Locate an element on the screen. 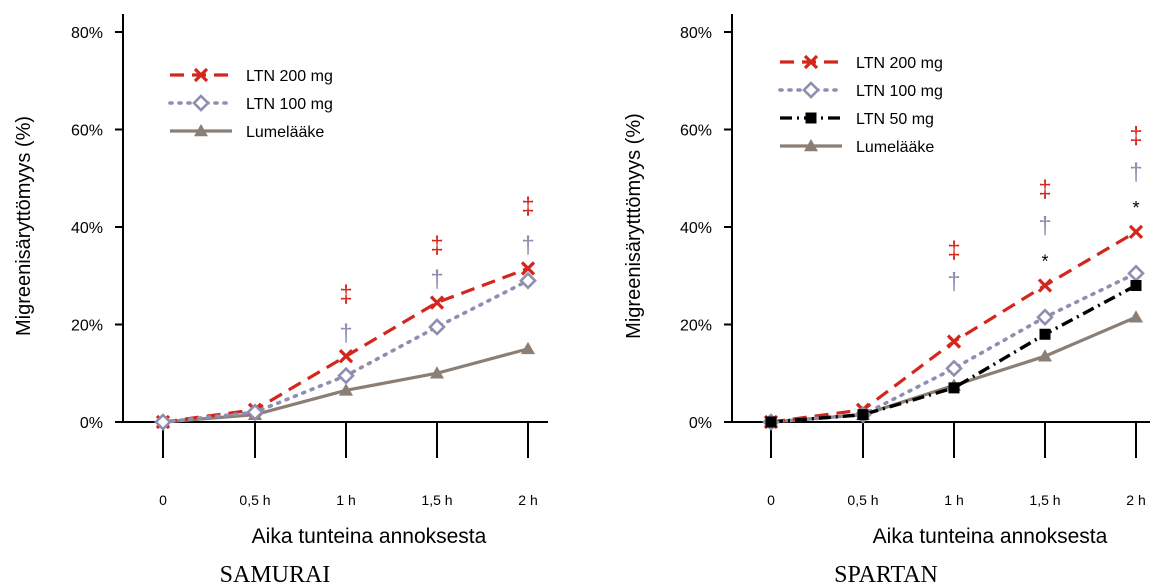 Image resolution: width=1158 pixels, height=588 pixels. series-line-ltn50 is located at coordinates (953, 354).